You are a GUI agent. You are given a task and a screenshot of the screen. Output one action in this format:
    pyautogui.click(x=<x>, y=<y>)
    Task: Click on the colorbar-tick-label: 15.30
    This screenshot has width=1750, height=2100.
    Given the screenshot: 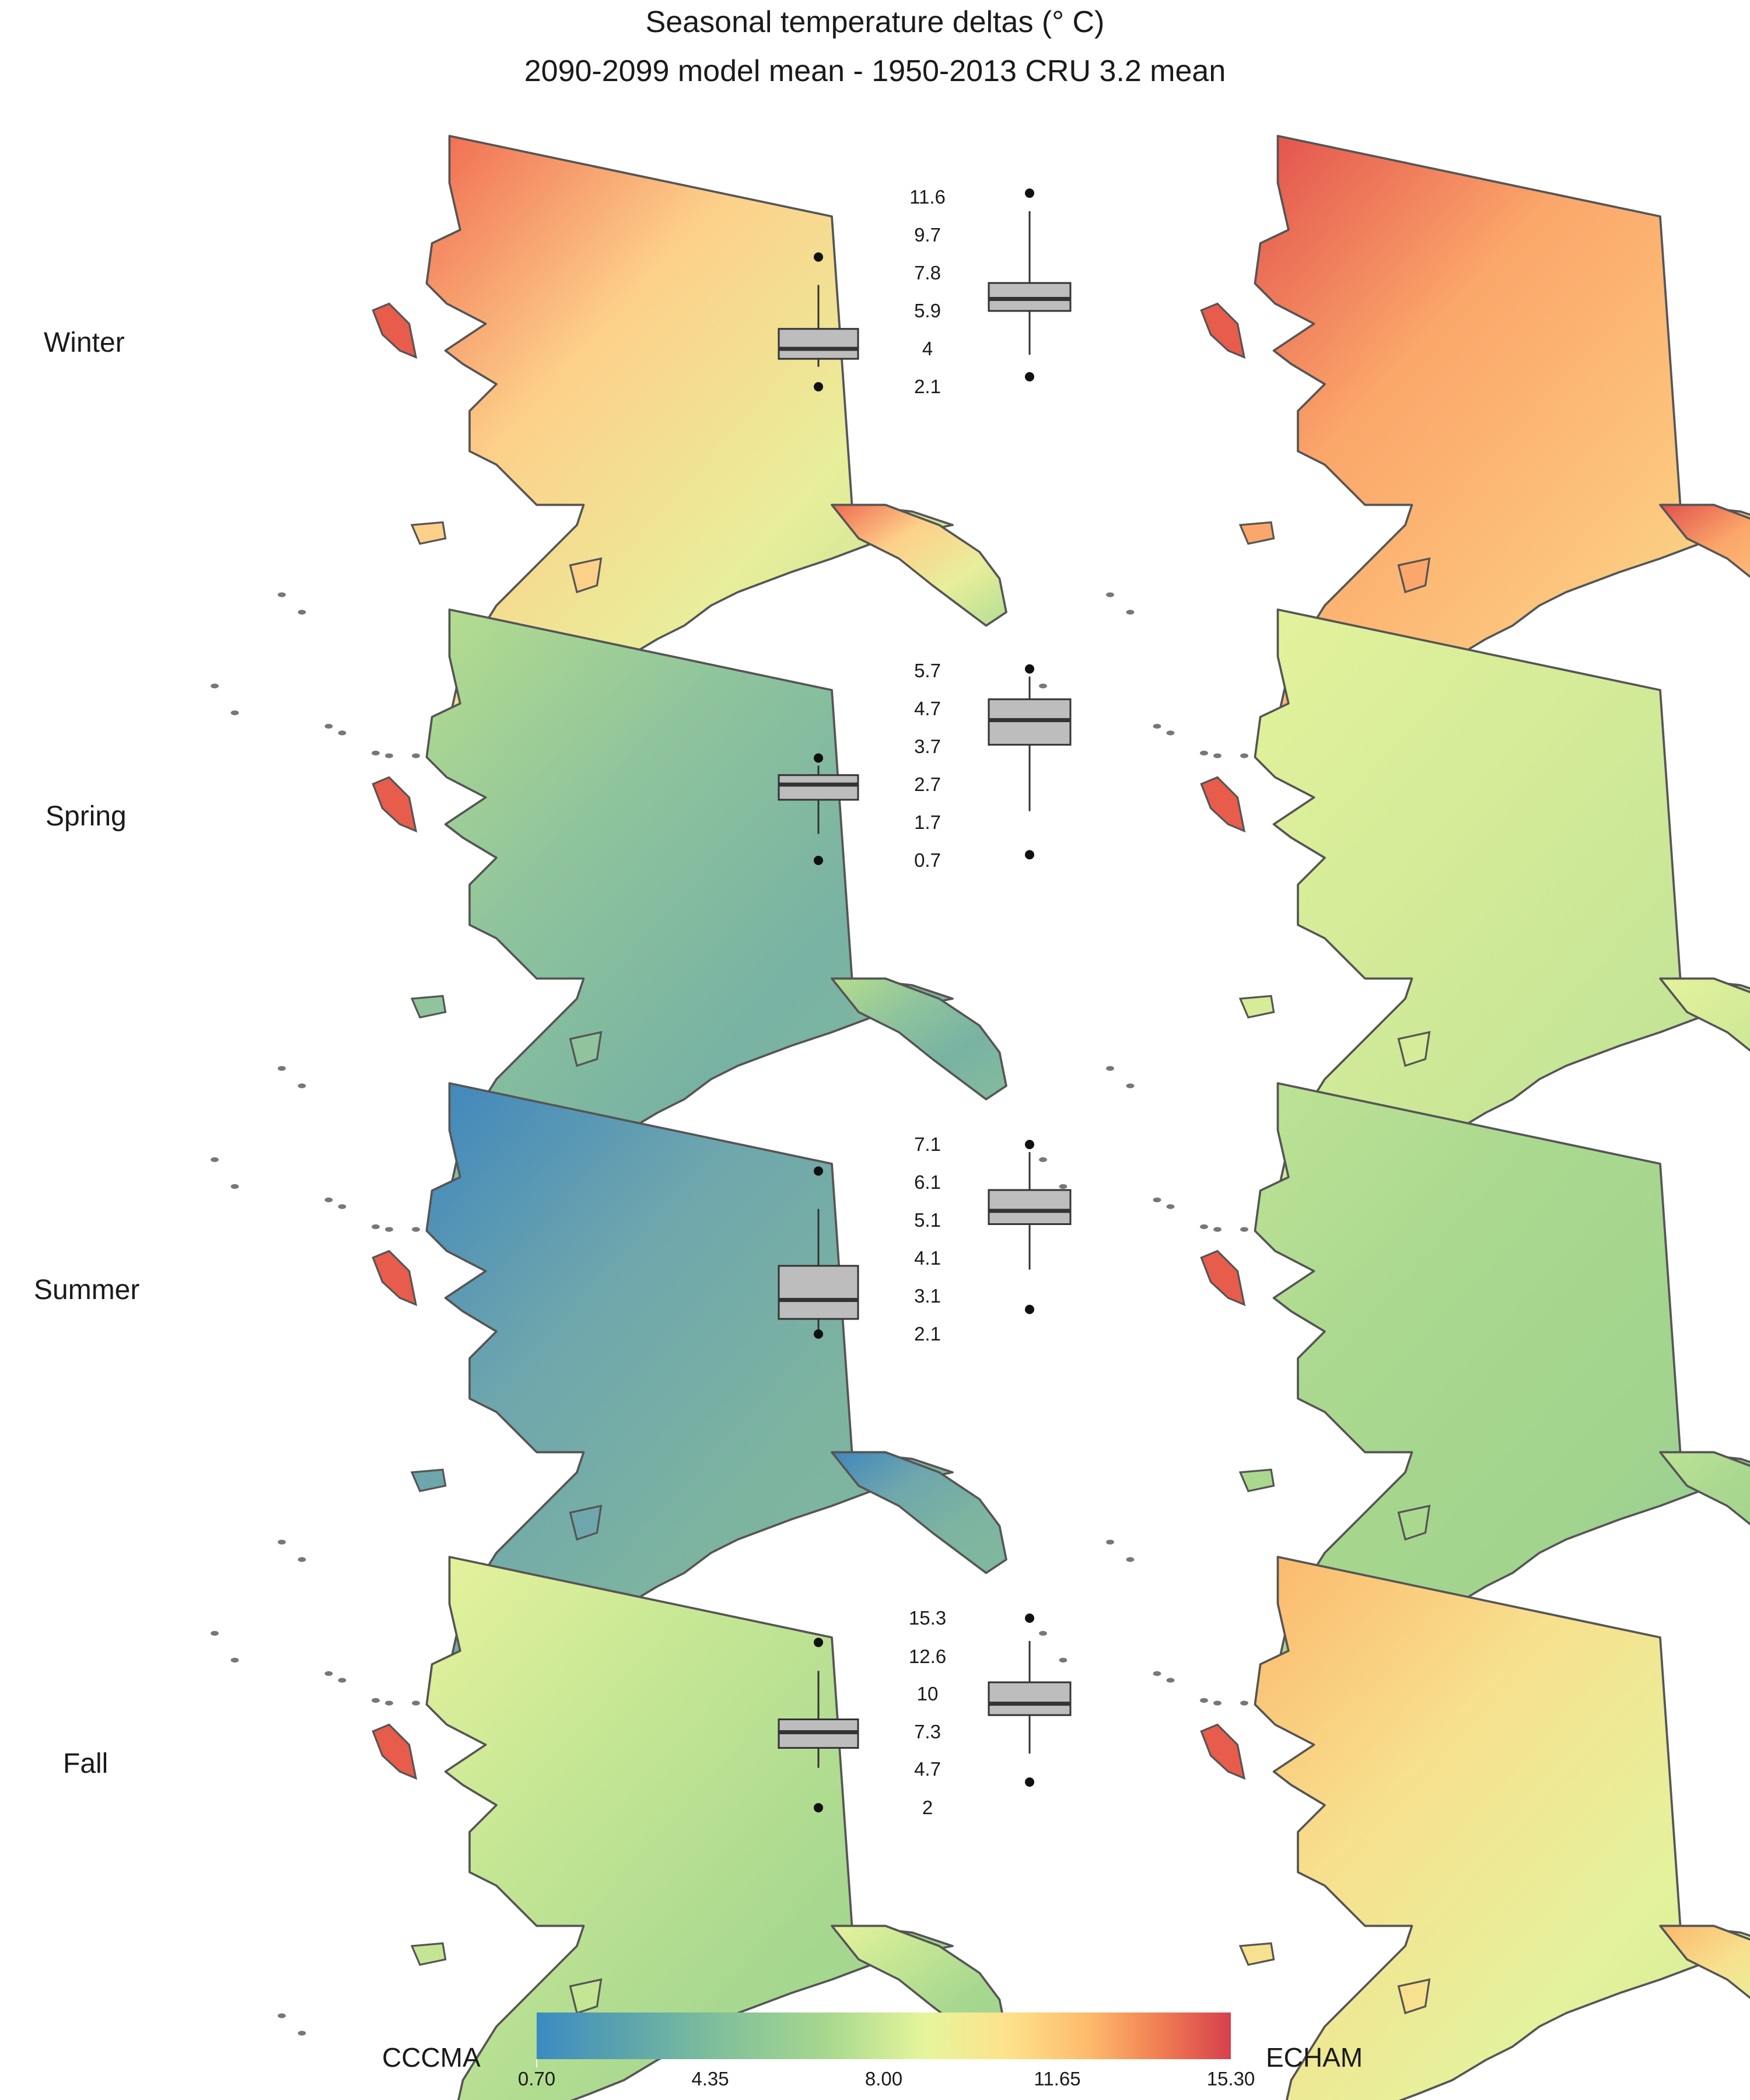 What is the action you would take?
    pyautogui.click(x=1230, y=2079)
    